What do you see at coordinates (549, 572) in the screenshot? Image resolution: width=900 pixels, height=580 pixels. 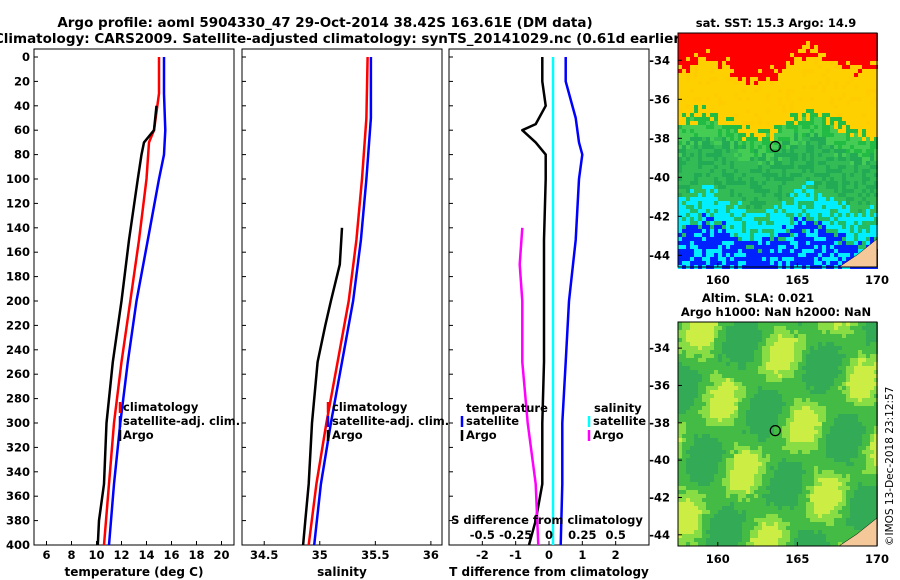 I see `difference-xlabel: T difference from climatology` at bounding box center [549, 572].